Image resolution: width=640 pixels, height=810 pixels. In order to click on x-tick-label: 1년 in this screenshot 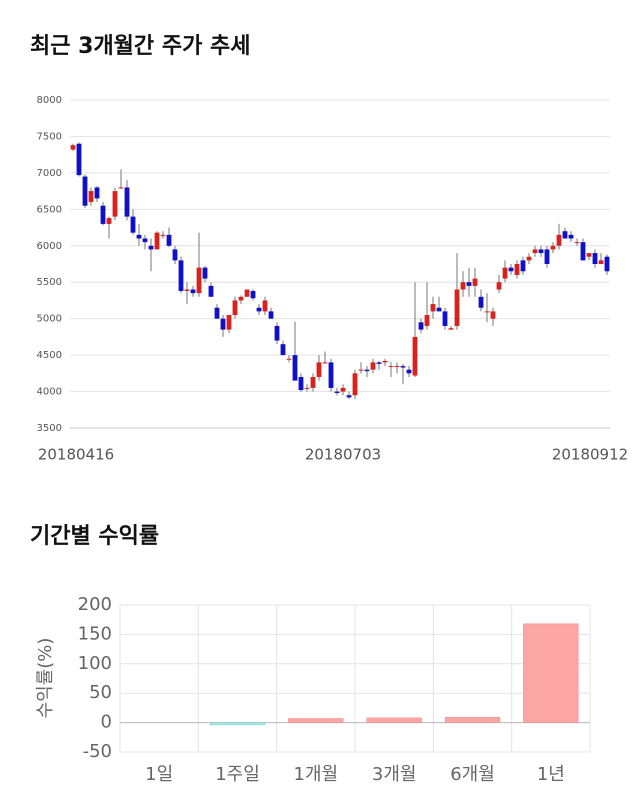, I will do `click(551, 774)`.